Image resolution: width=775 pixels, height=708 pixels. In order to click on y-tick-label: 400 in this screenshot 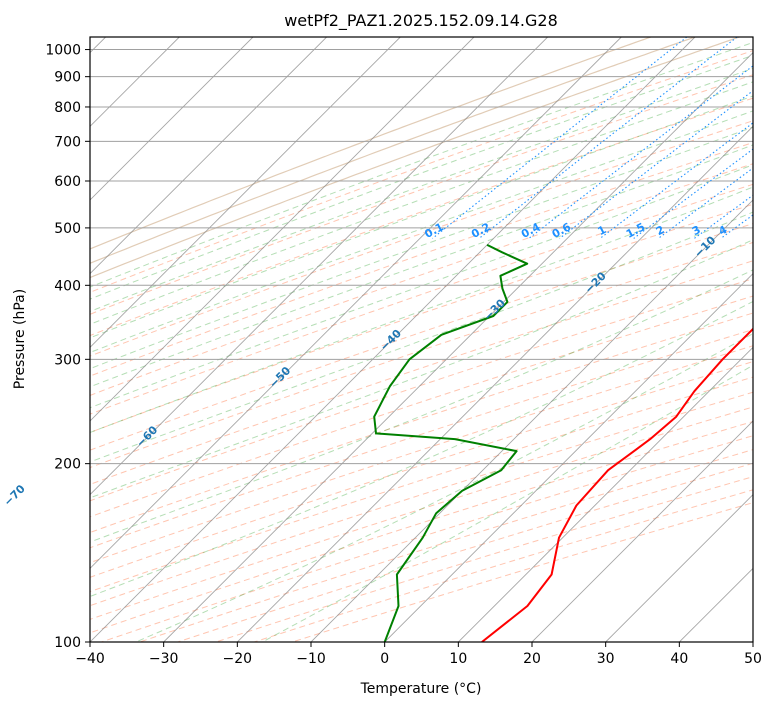, I will do `click(67, 286)`.